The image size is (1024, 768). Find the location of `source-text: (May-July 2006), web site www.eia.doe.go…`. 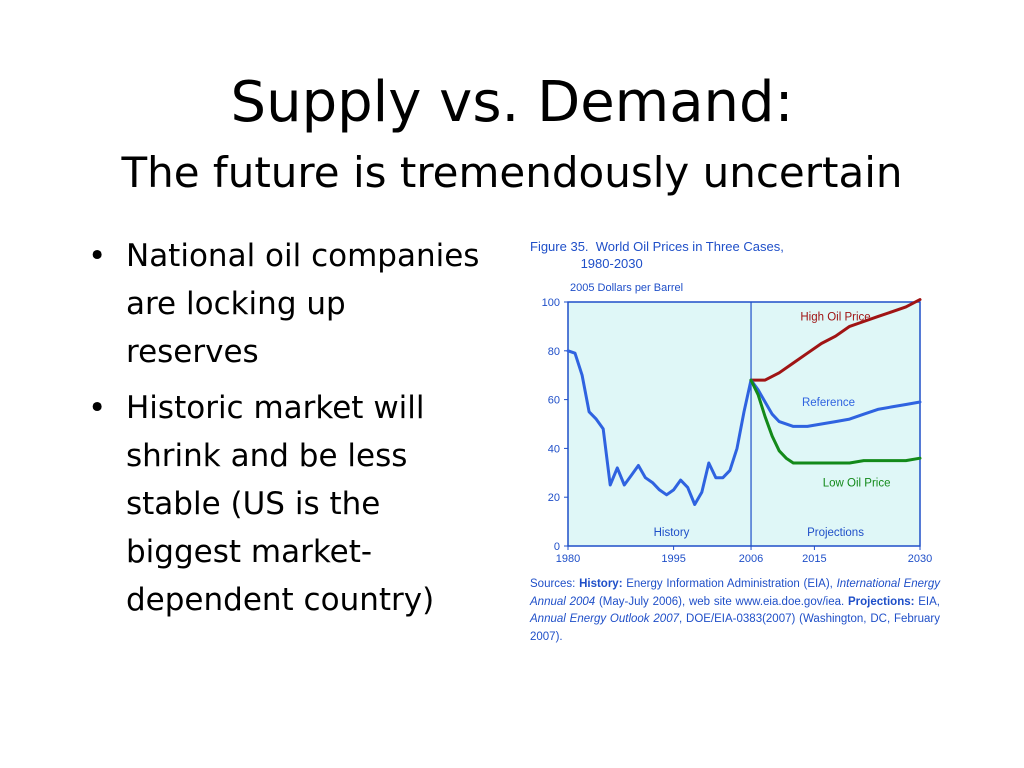

source-text: (May-July 2006), web site www.eia.doe.go… is located at coordinates (721, 601).